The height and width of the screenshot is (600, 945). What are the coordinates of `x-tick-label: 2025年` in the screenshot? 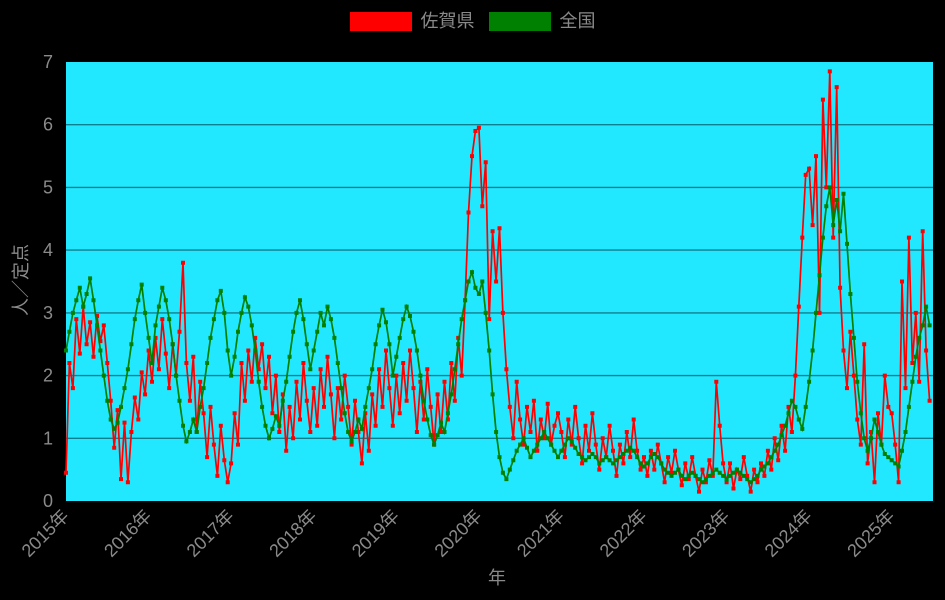 It's located at (870, 533).